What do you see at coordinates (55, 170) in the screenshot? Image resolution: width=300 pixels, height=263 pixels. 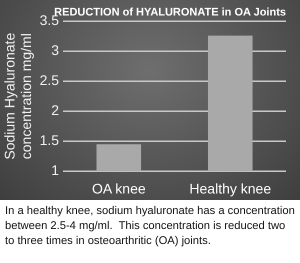 I see `y-tick-label: 1` at bounding box center [55, 170].